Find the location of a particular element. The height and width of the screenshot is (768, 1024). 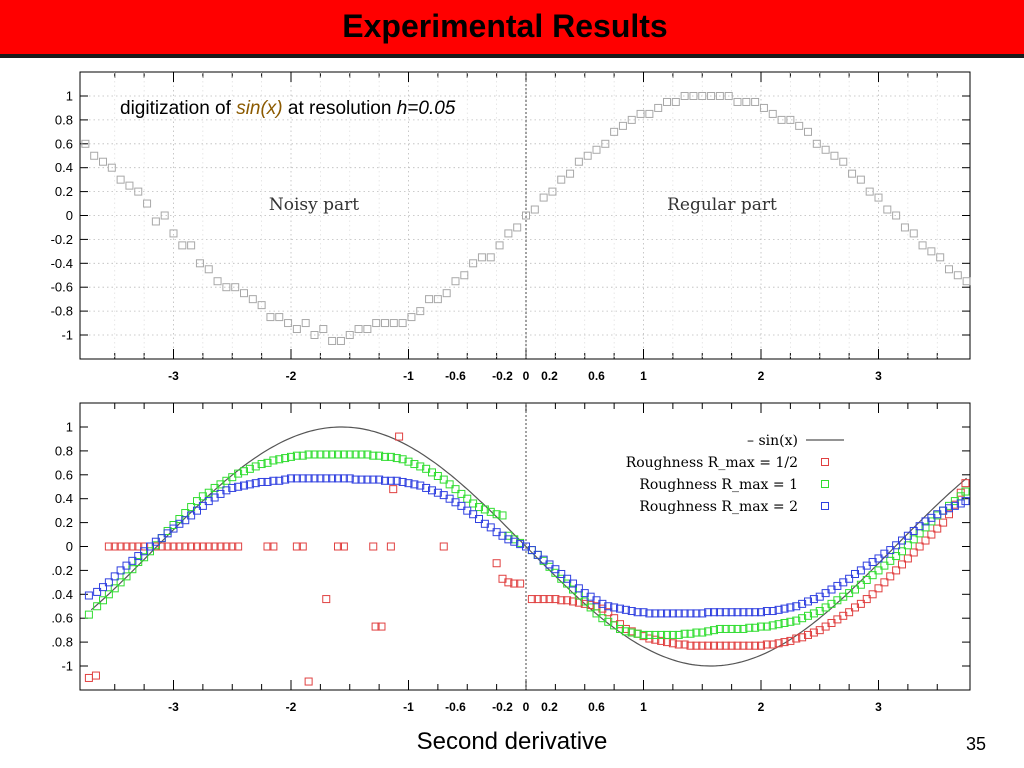

y-tick-label: 0.4 is located at coordinates (64, 167).